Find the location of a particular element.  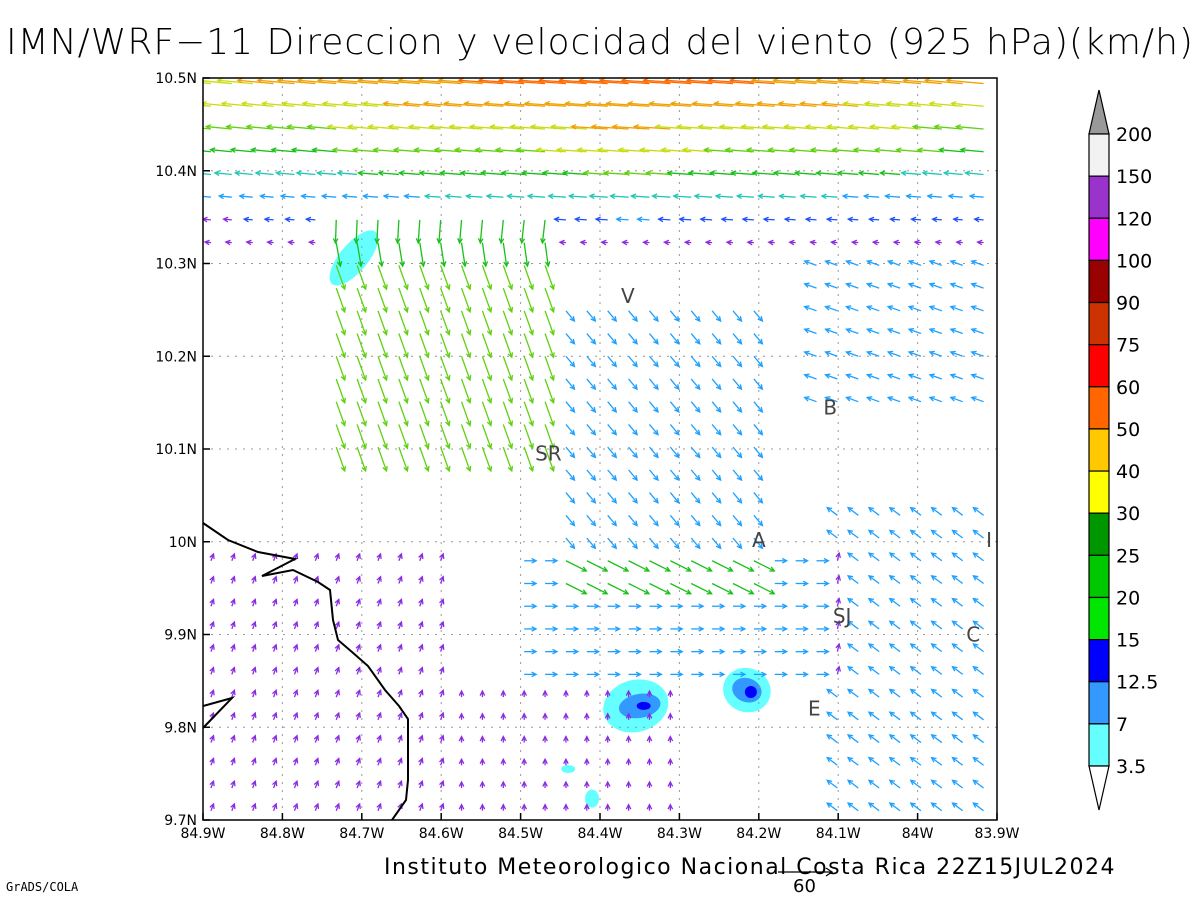

colorbar-label: 7 is located at coordinates (1122, 725).